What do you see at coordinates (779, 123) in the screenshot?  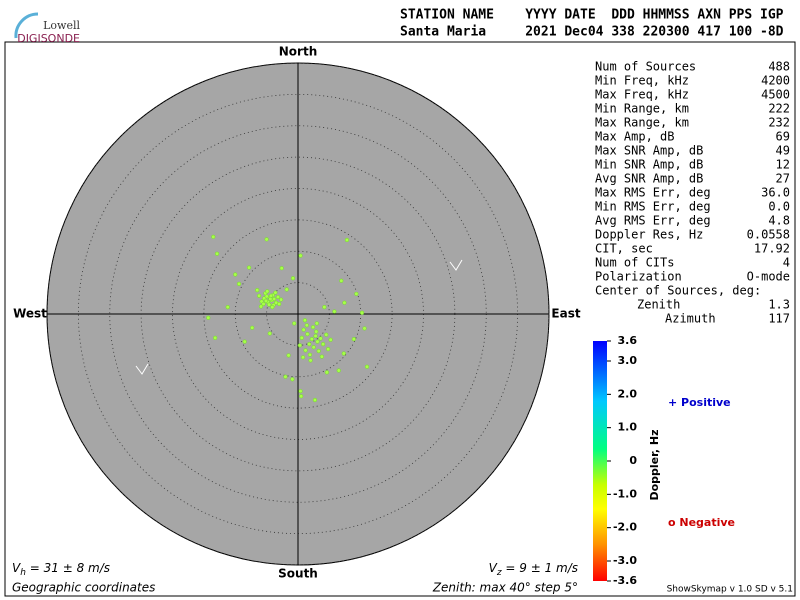 I see `stat-value: 232` at bounding box center [779, 123].